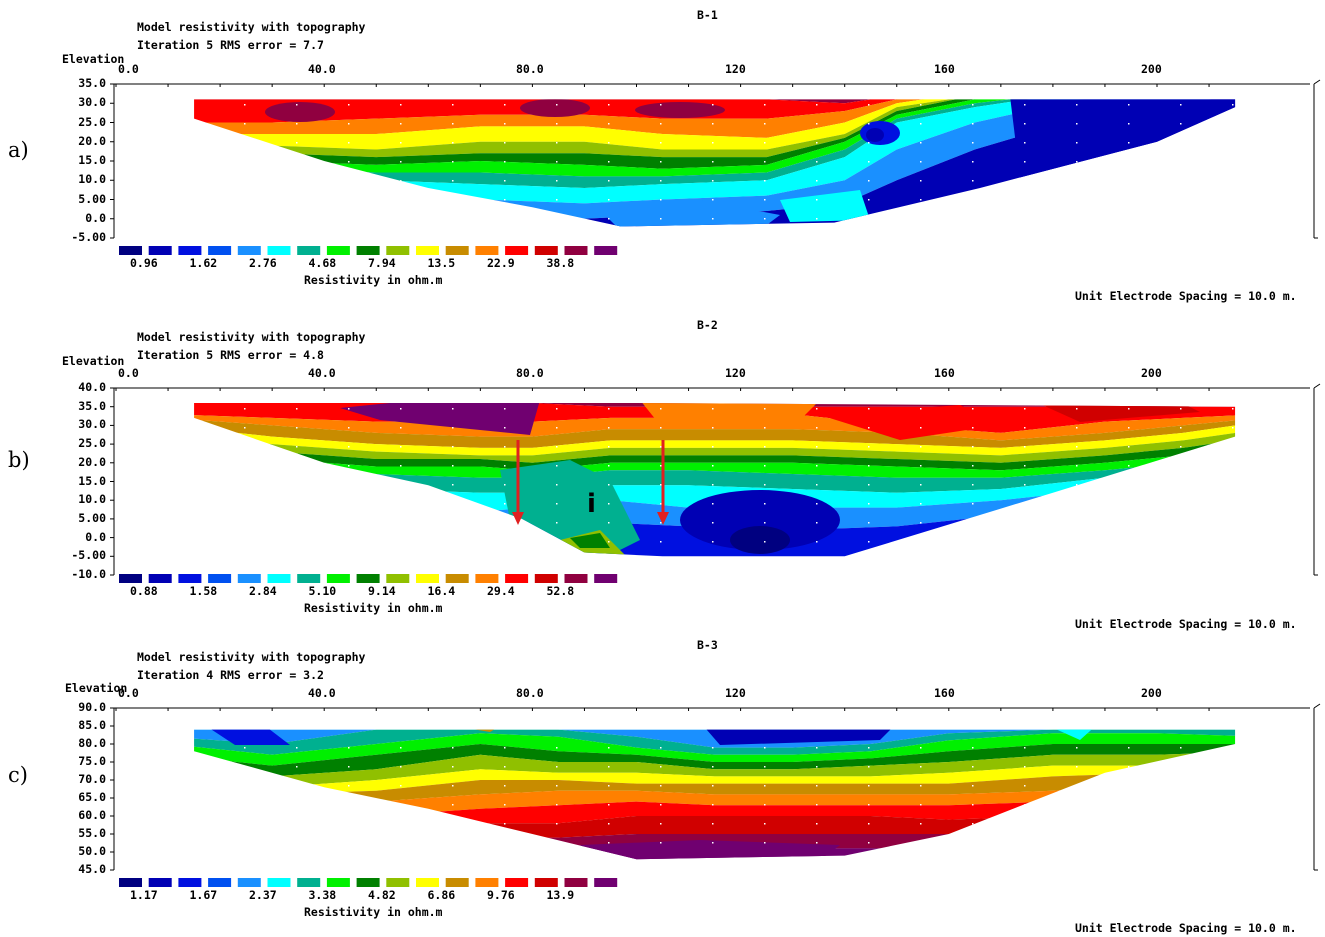 Image resolution: width=1325 pixels, height=937 pixels. What do you see at coordinates (530, 373) in the screenshot?
I see `x-tick-label: 80.0` at bounding box center [530, 373].